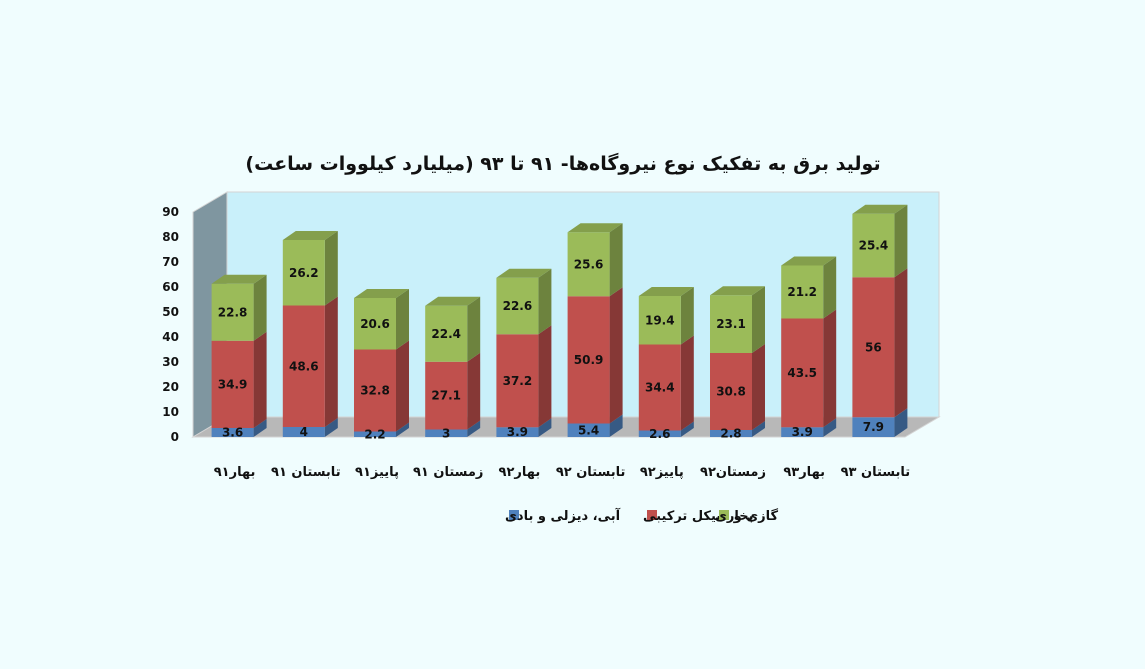 This screenshot has height=669, width=1145. I want to click on x-tick-label: تابستان ۹۳, so click(876, 472).